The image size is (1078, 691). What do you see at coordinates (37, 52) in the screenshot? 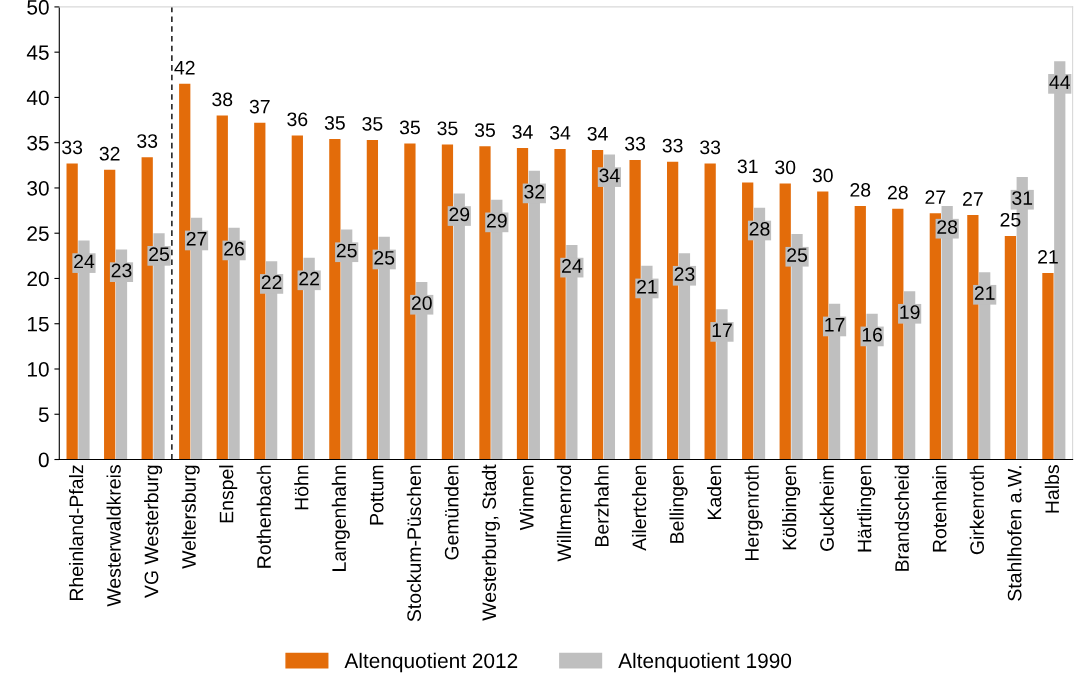
I see `y-tick-label: 45` at bounding box center [37, 52].